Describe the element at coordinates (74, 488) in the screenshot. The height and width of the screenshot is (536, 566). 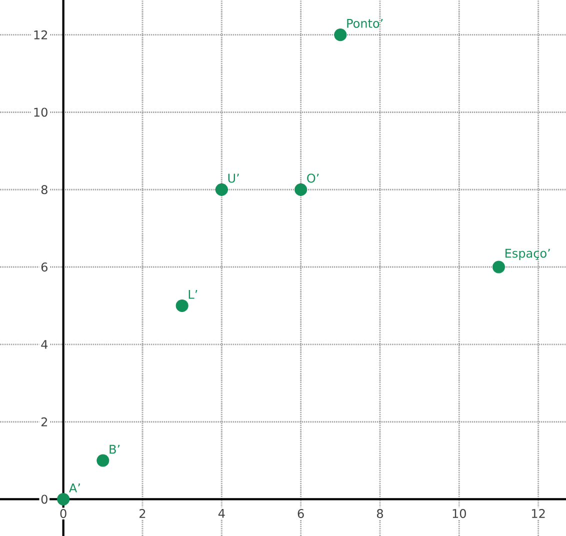
I see `annotation: A’` at that location.